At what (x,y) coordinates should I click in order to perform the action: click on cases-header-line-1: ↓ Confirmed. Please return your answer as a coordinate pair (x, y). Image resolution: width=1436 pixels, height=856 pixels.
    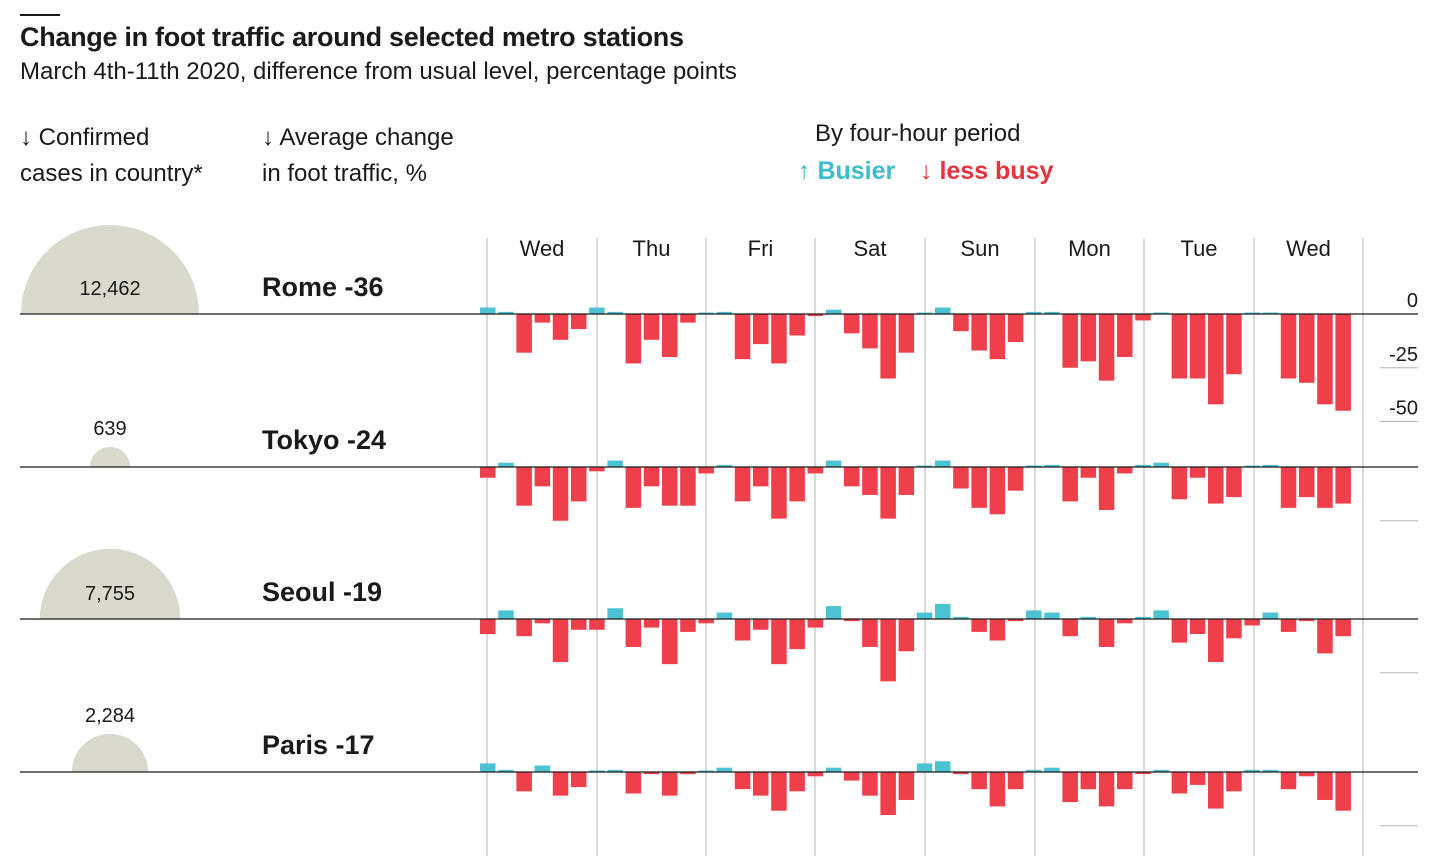
    Looking at the image, I should click on (85, 137).